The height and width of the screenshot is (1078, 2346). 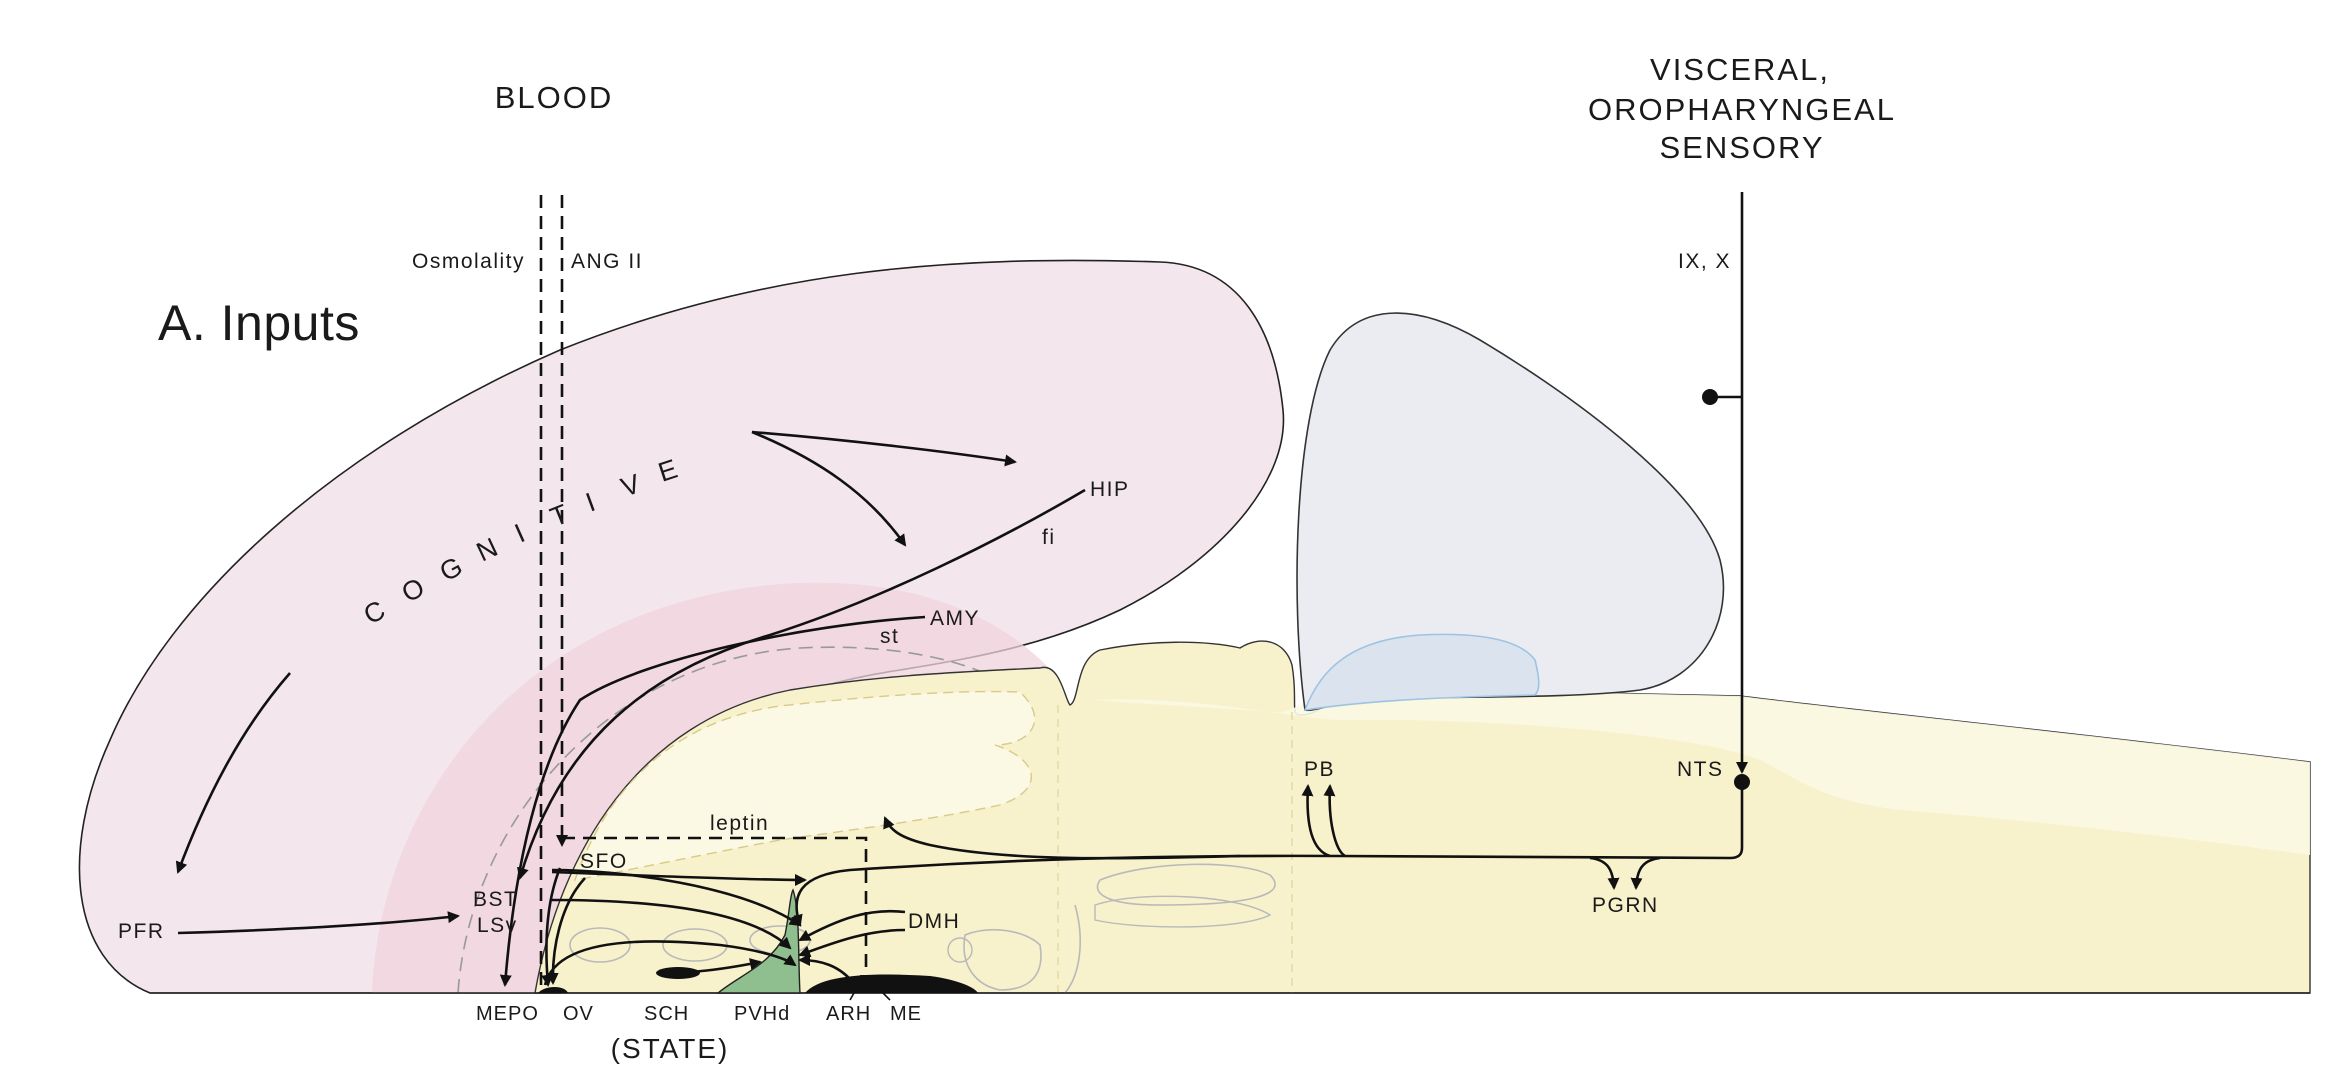 What do you see at coordinates (578, 1014) in the screenshot?
I see `ov-label: OV` at bounding box center [578, 1014].